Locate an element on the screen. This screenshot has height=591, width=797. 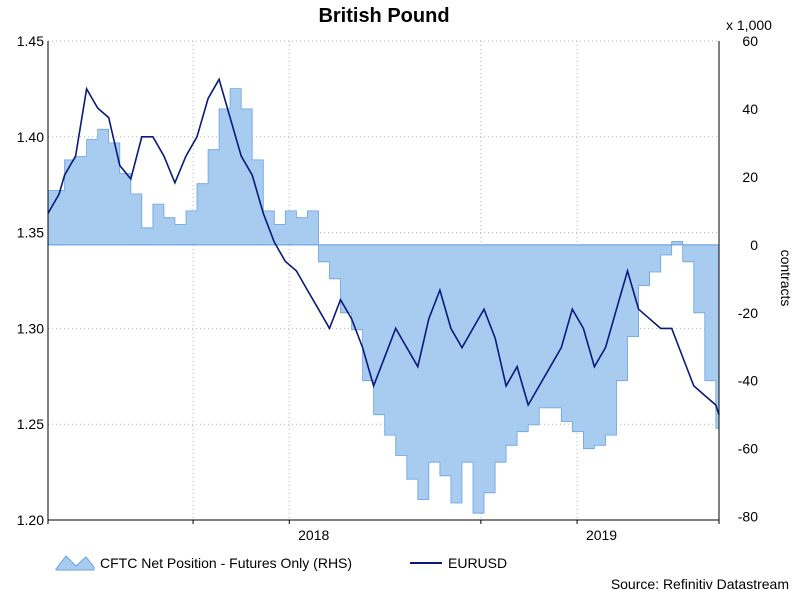
right-tick-label: 60 is located at coordinates (750, 41).